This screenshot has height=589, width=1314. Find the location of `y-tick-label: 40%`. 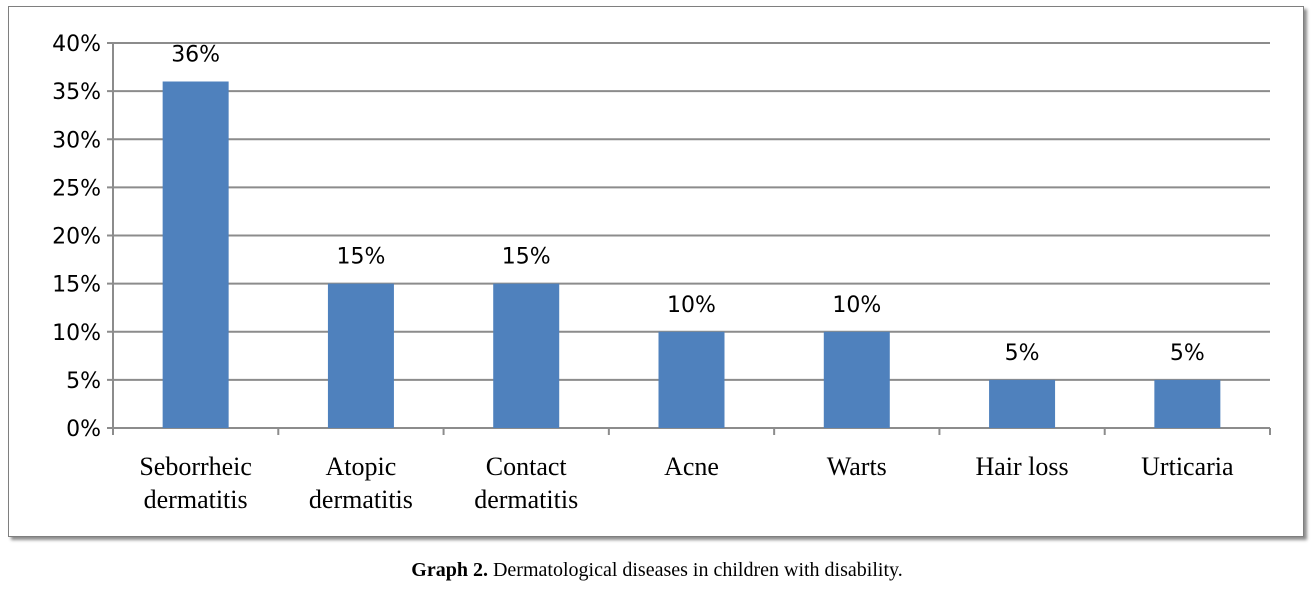

y-tick-label: 40% is located at coordinates (76, 44).